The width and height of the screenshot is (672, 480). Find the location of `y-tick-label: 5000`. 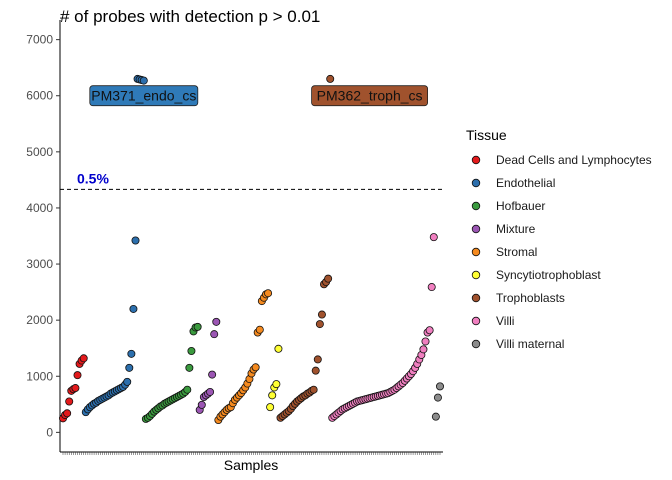

y-tick-label: 5000 is located at coordinates (39, 152).